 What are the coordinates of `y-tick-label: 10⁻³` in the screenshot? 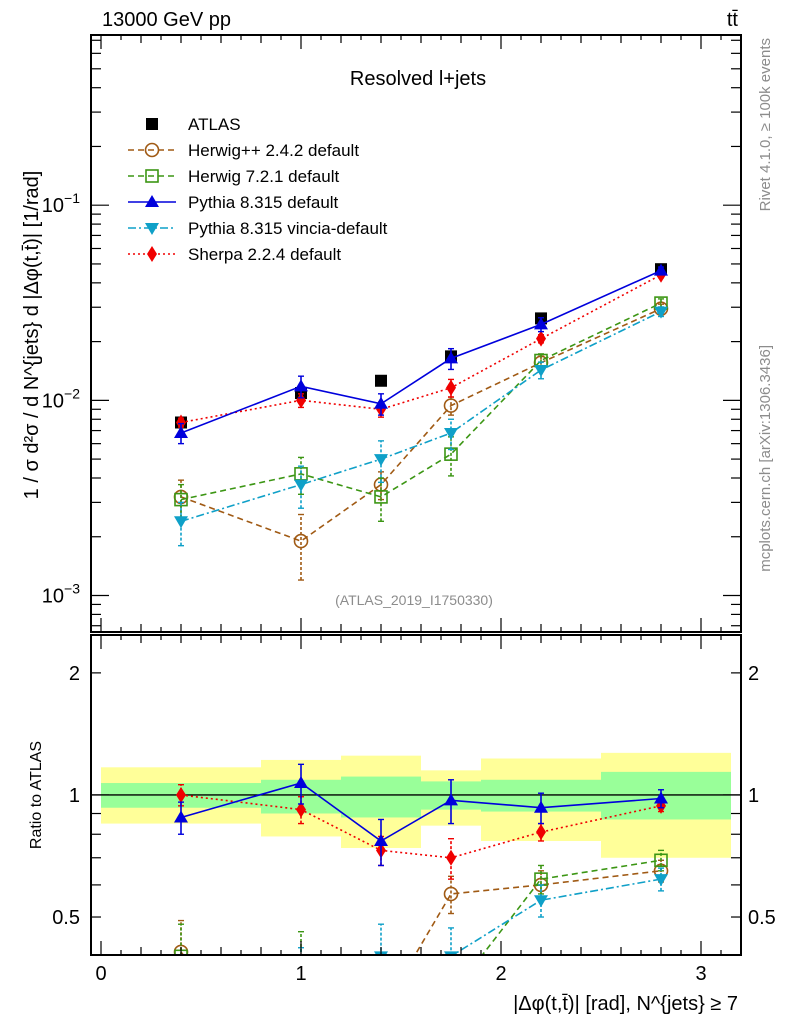 It's located at (61, 593).